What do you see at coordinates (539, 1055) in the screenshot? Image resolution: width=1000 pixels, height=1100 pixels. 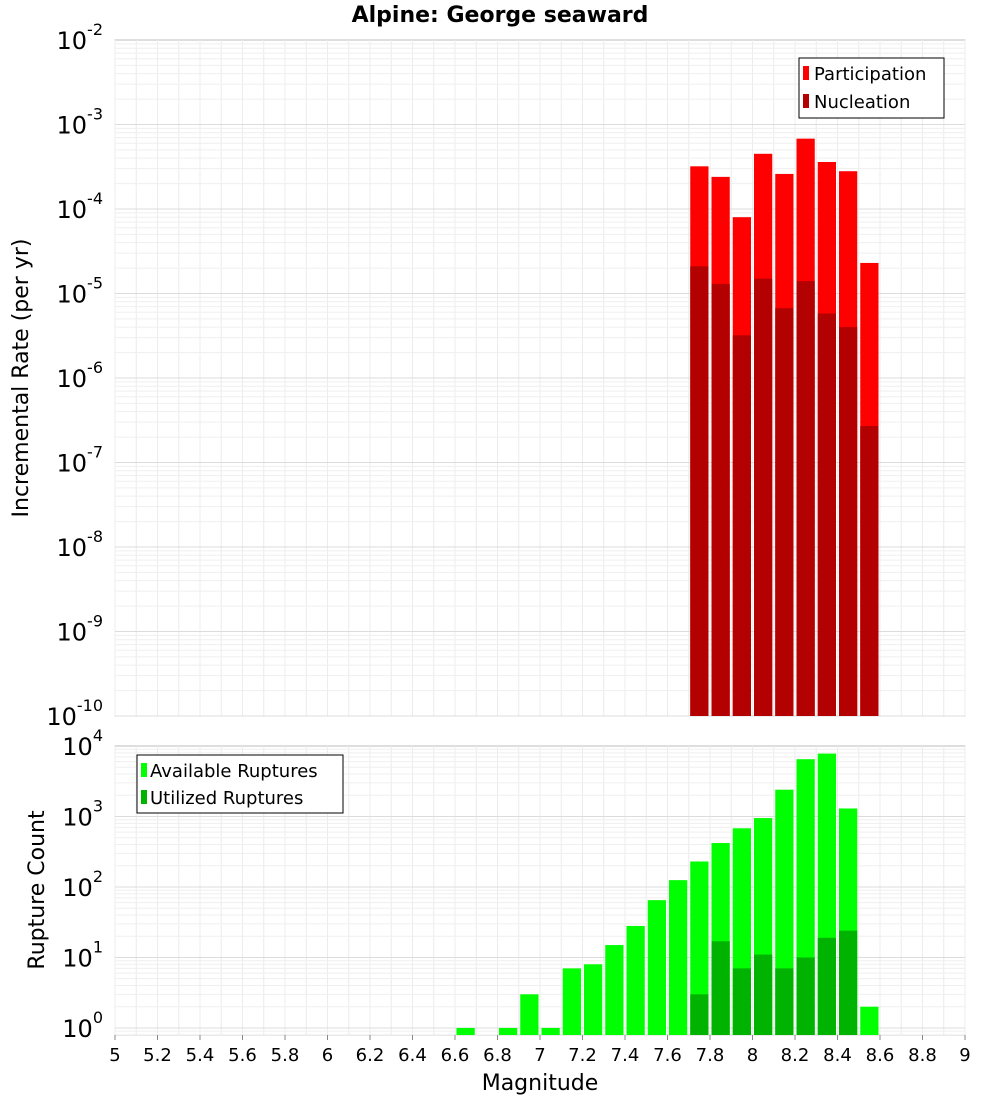 I see `x-tick-label: 7` at bounding box center [539, 1055].